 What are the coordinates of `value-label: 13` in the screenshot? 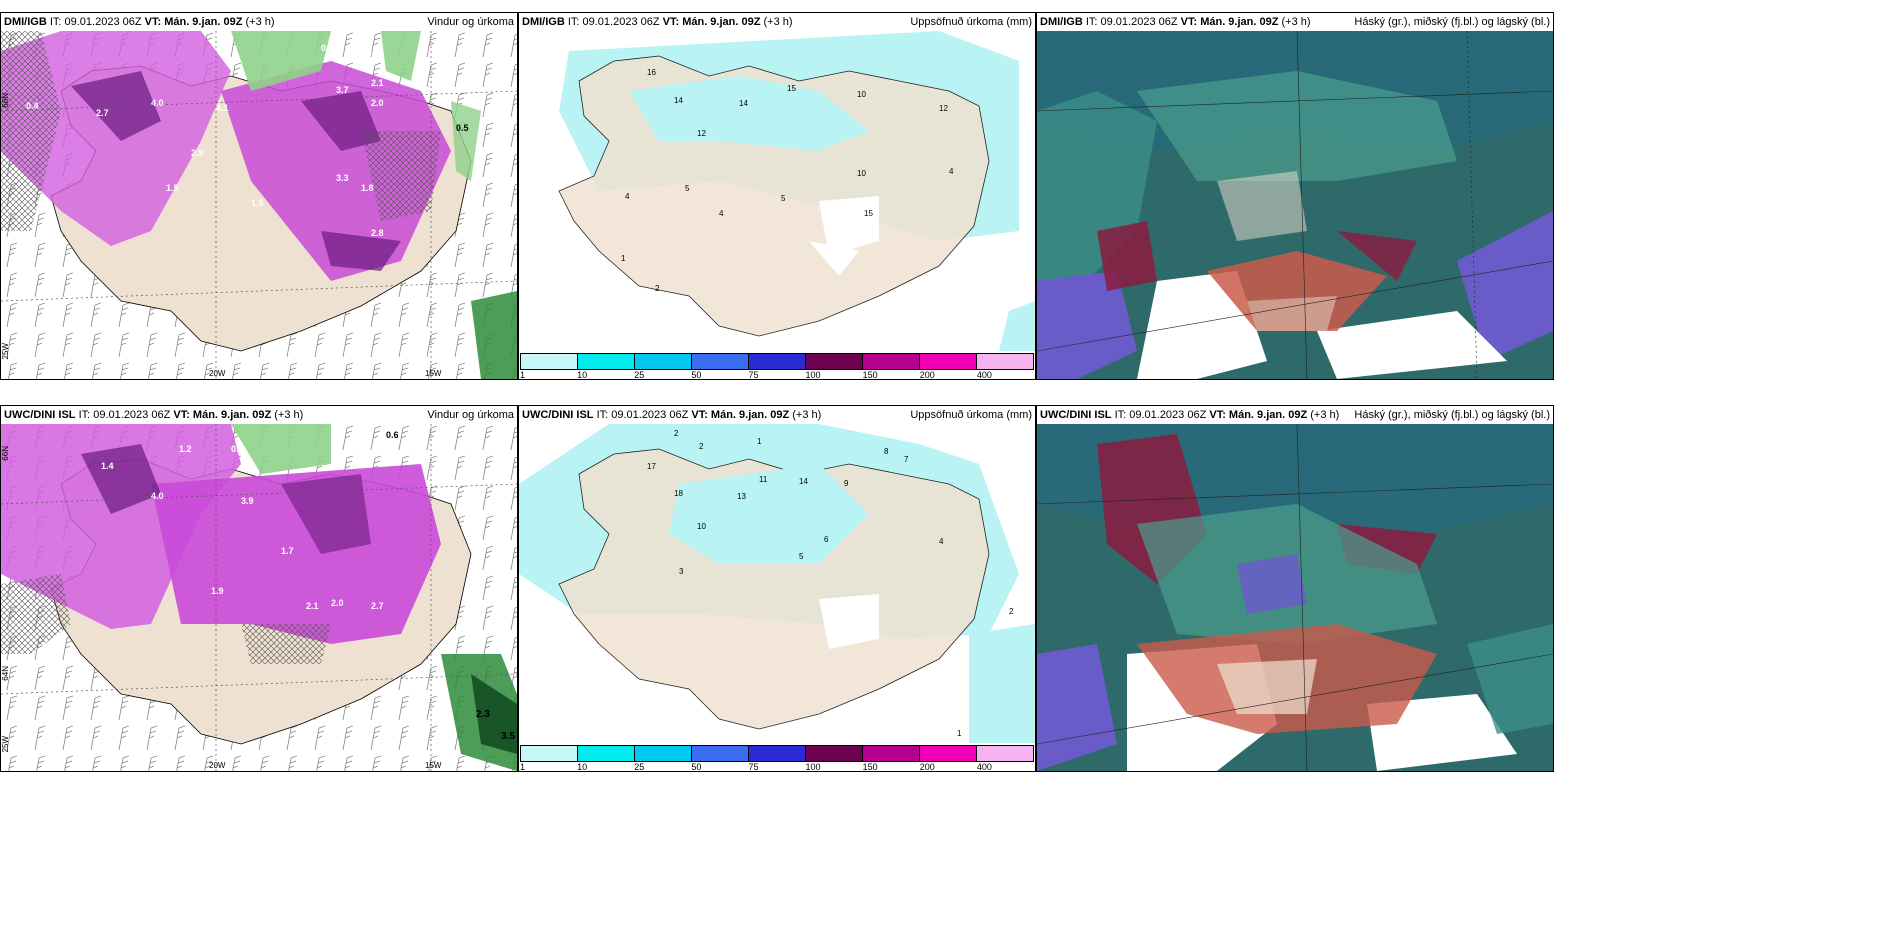 It's located at (741, 496).